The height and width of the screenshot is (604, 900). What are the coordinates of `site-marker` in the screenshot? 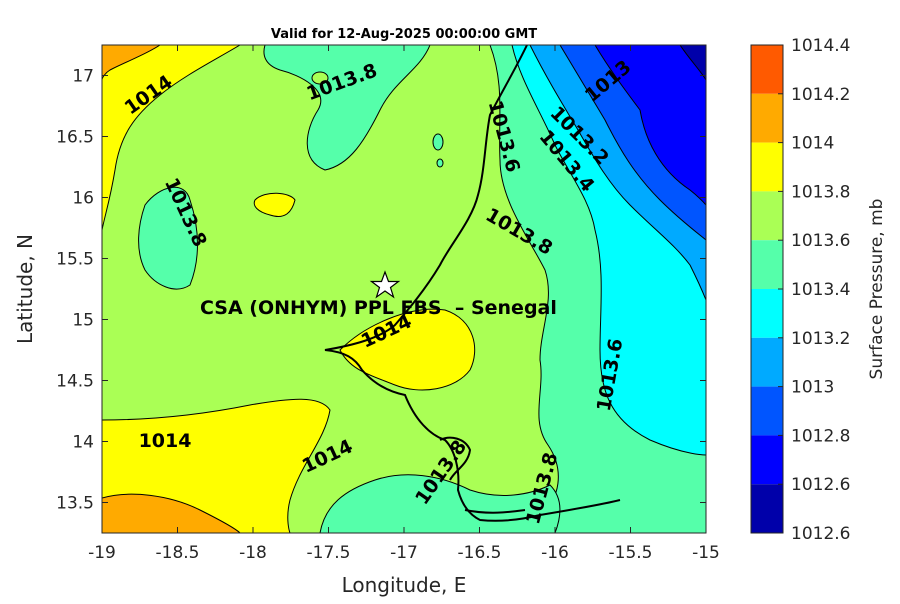 It's located at (385, 284).